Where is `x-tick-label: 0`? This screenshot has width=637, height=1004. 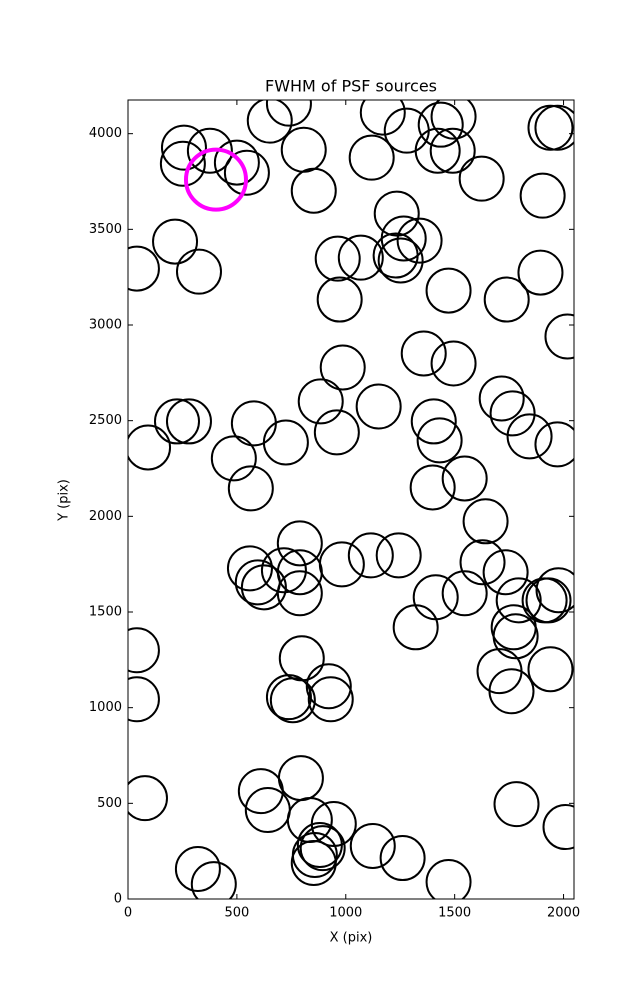
x-tick-label: 0 is located at coordinates (128, 913).